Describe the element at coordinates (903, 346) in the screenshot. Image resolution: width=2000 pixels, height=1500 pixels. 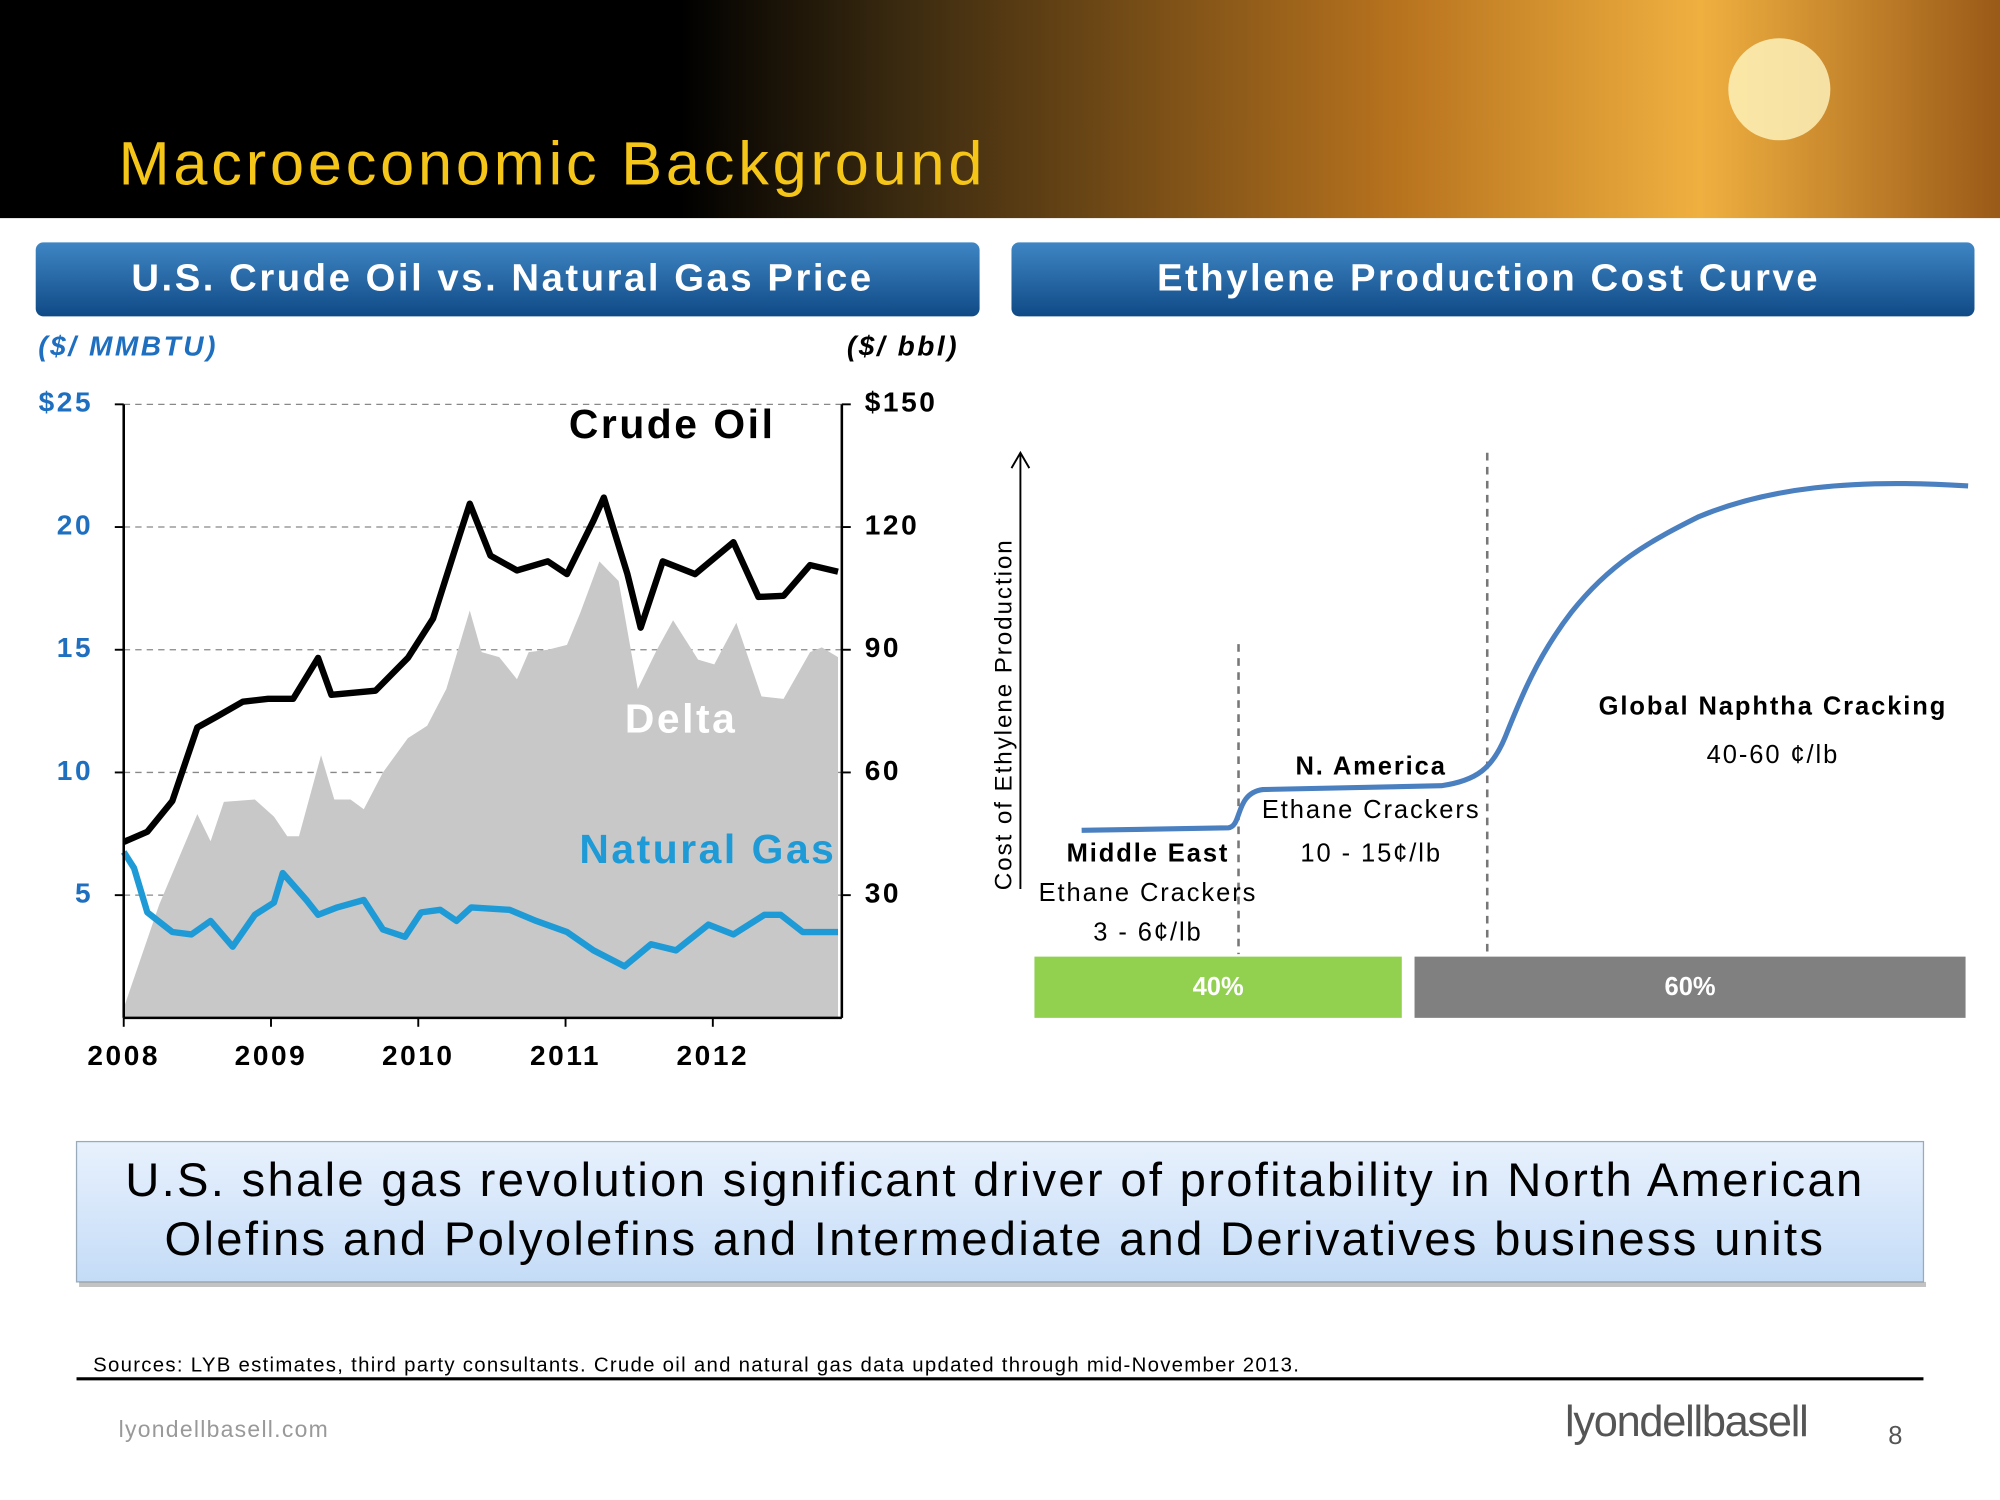
I see `y2-axis-label: ($/ bbl)` at that location.